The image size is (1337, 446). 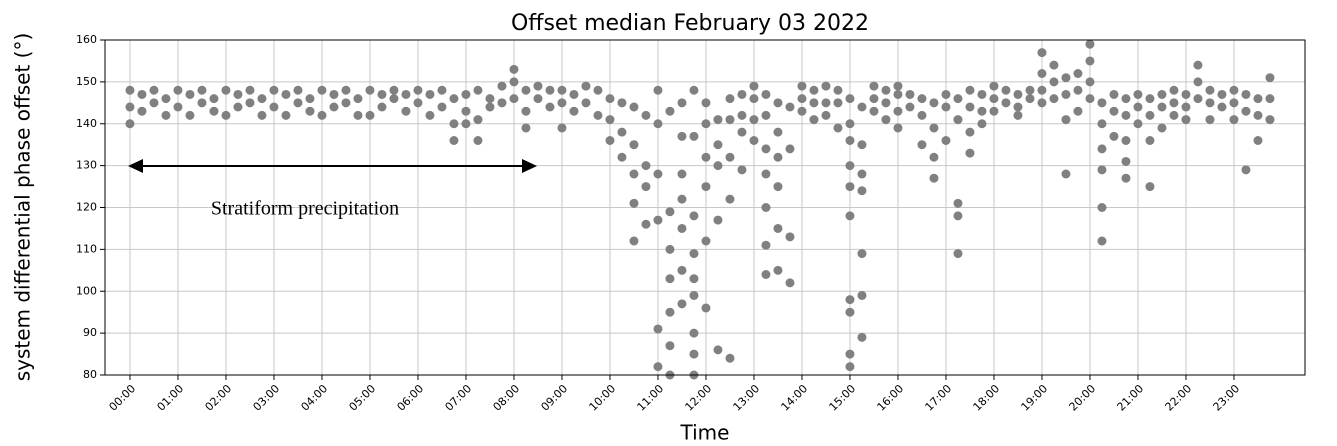 I want to click on y-tick-label: 120, so click(x=86, y=207).